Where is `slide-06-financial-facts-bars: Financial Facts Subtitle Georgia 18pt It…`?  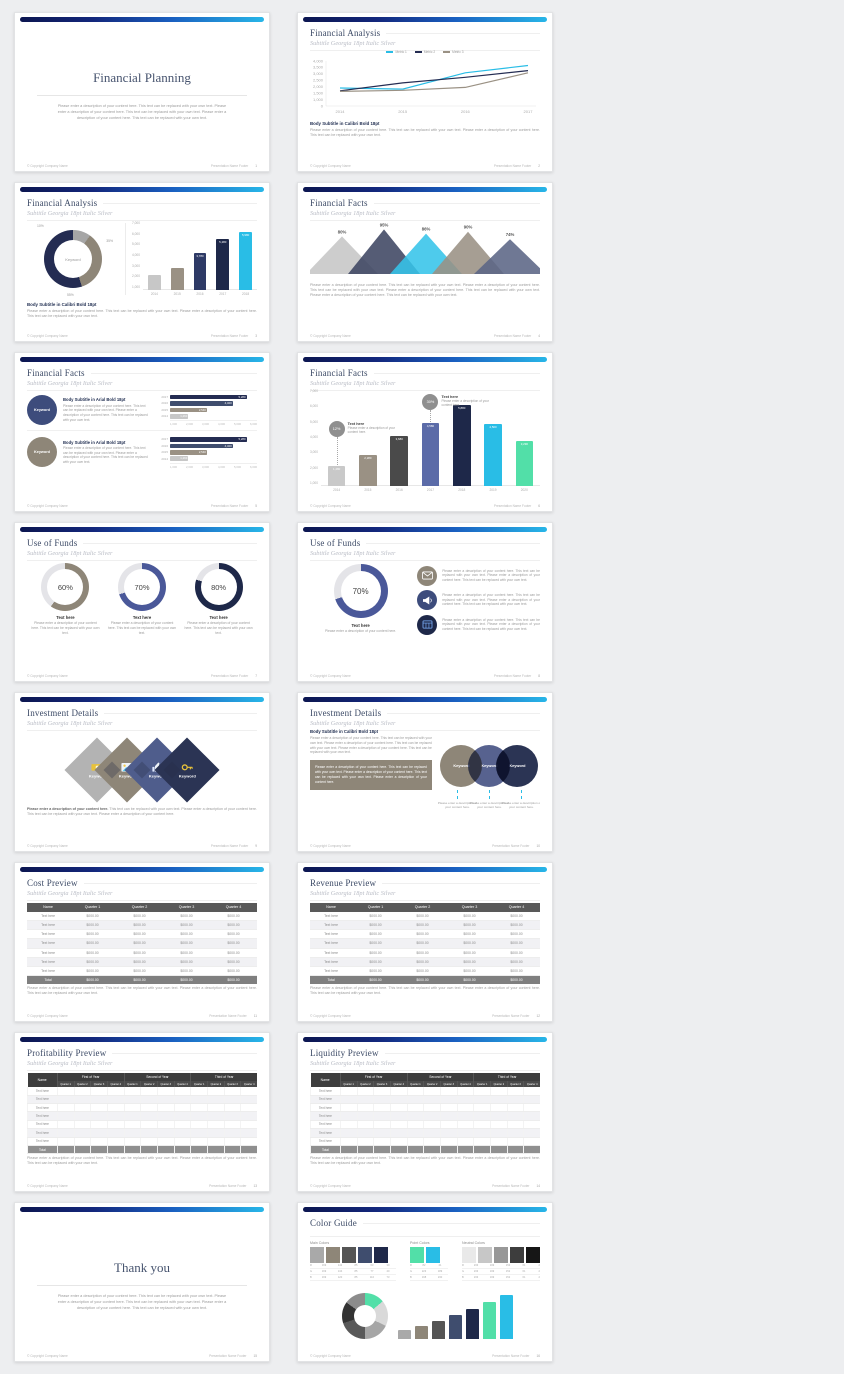 slide-06-financial-facts-bars: Financial Facts Subtitle Georgia 18pt It… is located at coordinates (425, 432).